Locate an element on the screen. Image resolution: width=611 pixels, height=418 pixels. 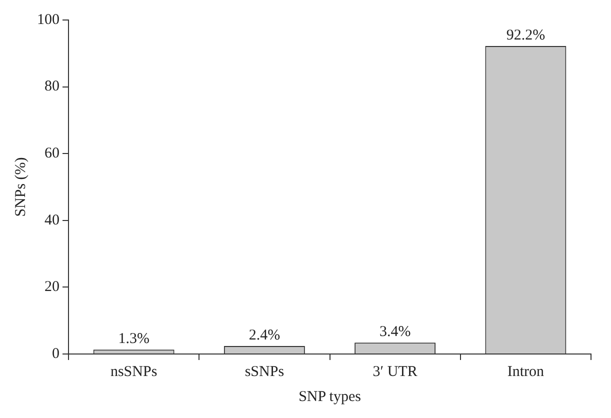
x-axis-title: SNP types is located at coordinates (330, 396).